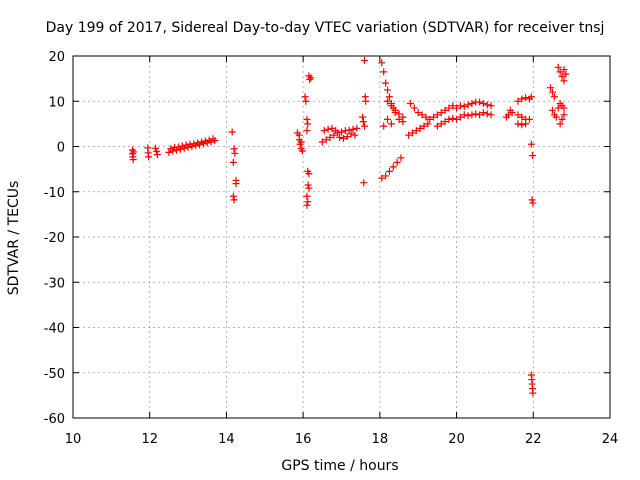 Image resolution: width=640 pixels, height=480 pixels. I want to click on y-axis-label: SDTVAR / TECUs, so click(14, 238).